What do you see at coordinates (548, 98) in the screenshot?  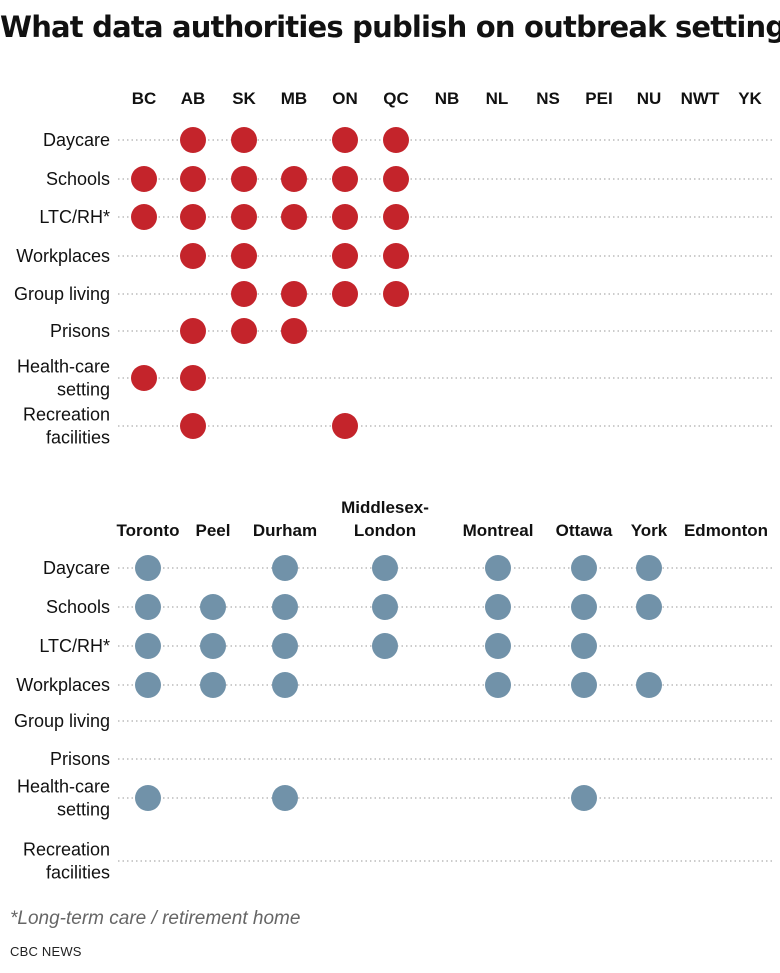 I see `column-label: NS` at bounding box center [548, 98].